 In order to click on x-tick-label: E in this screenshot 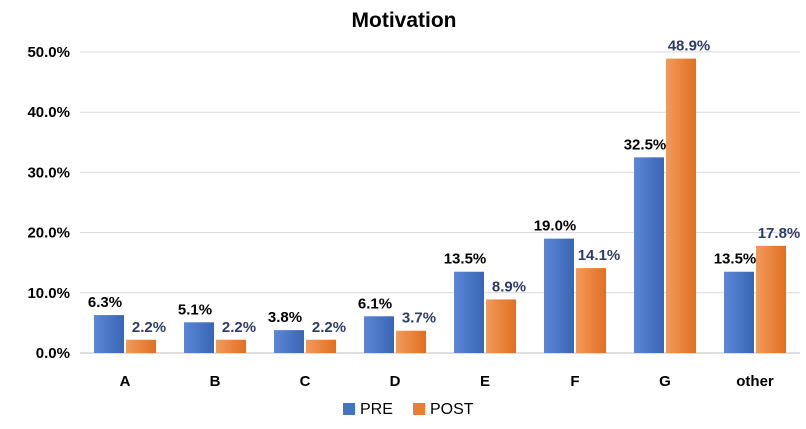, I will do `click(485, 381)`.